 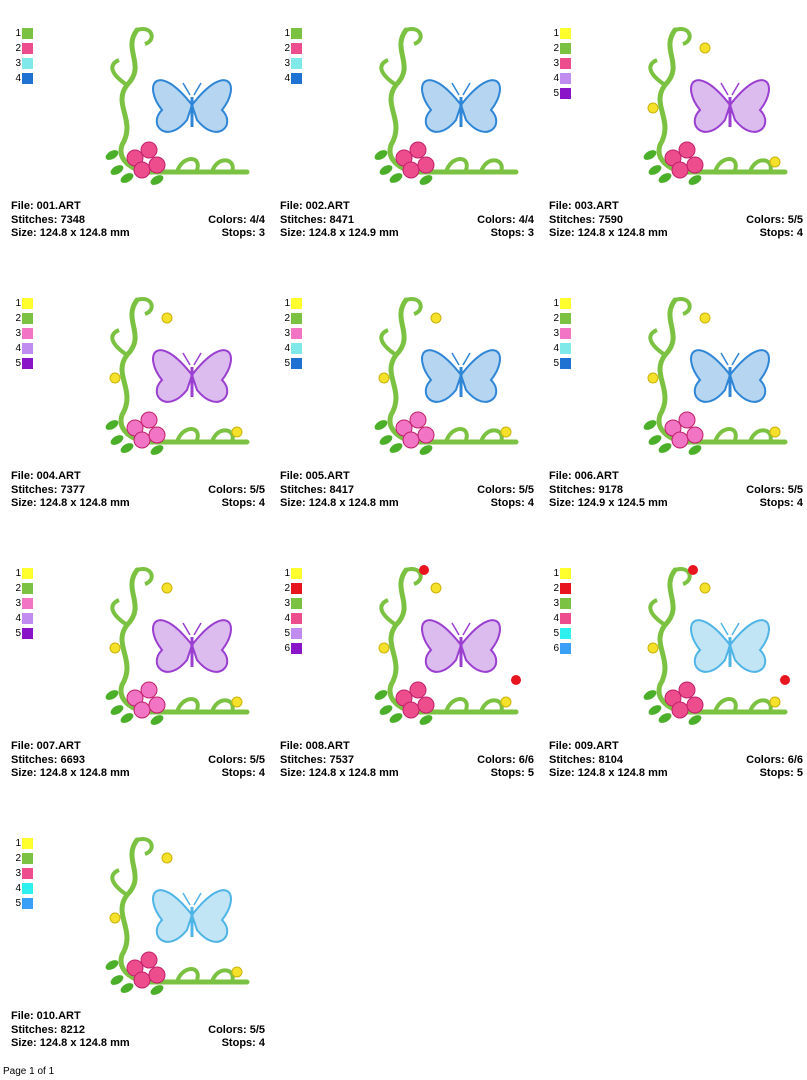 What do you see at coordinates (407, 491) in the screenshot?
I see `info-row: Stitches: 8417 Colors: 5/5` at bounding box center [407, 491].